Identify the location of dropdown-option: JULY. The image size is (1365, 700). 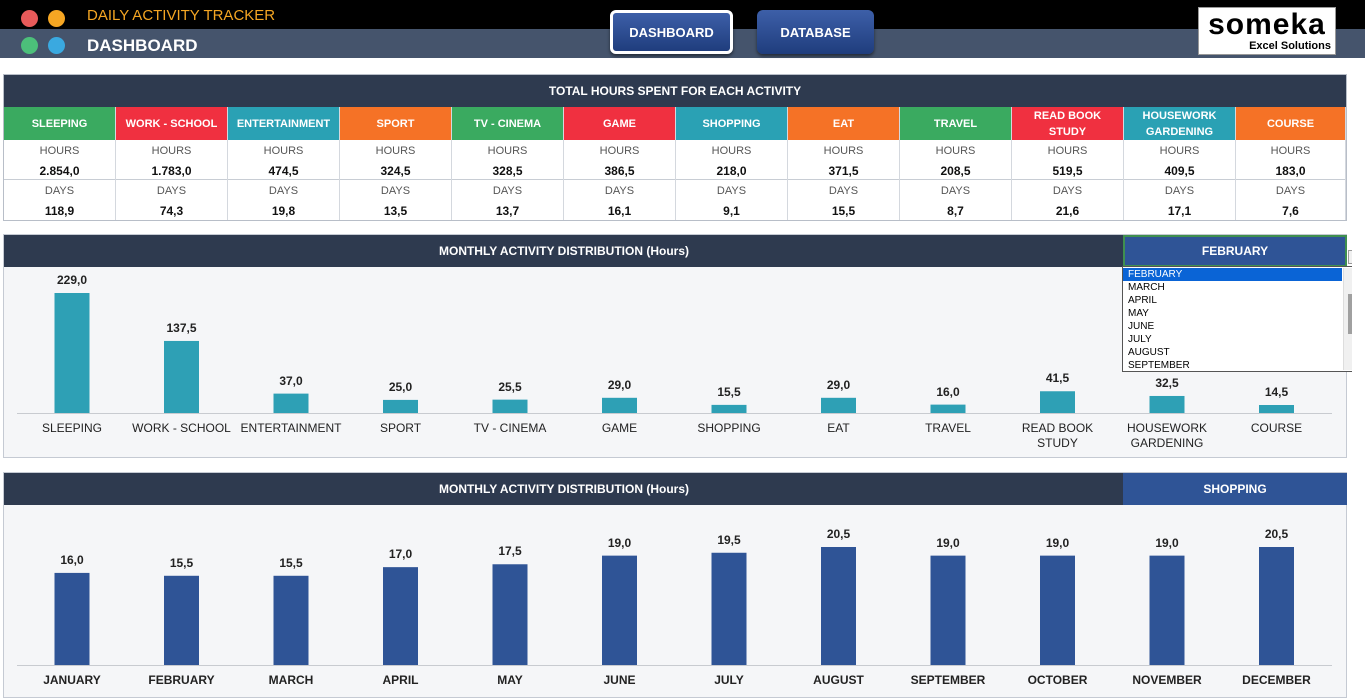
(1140, 339).